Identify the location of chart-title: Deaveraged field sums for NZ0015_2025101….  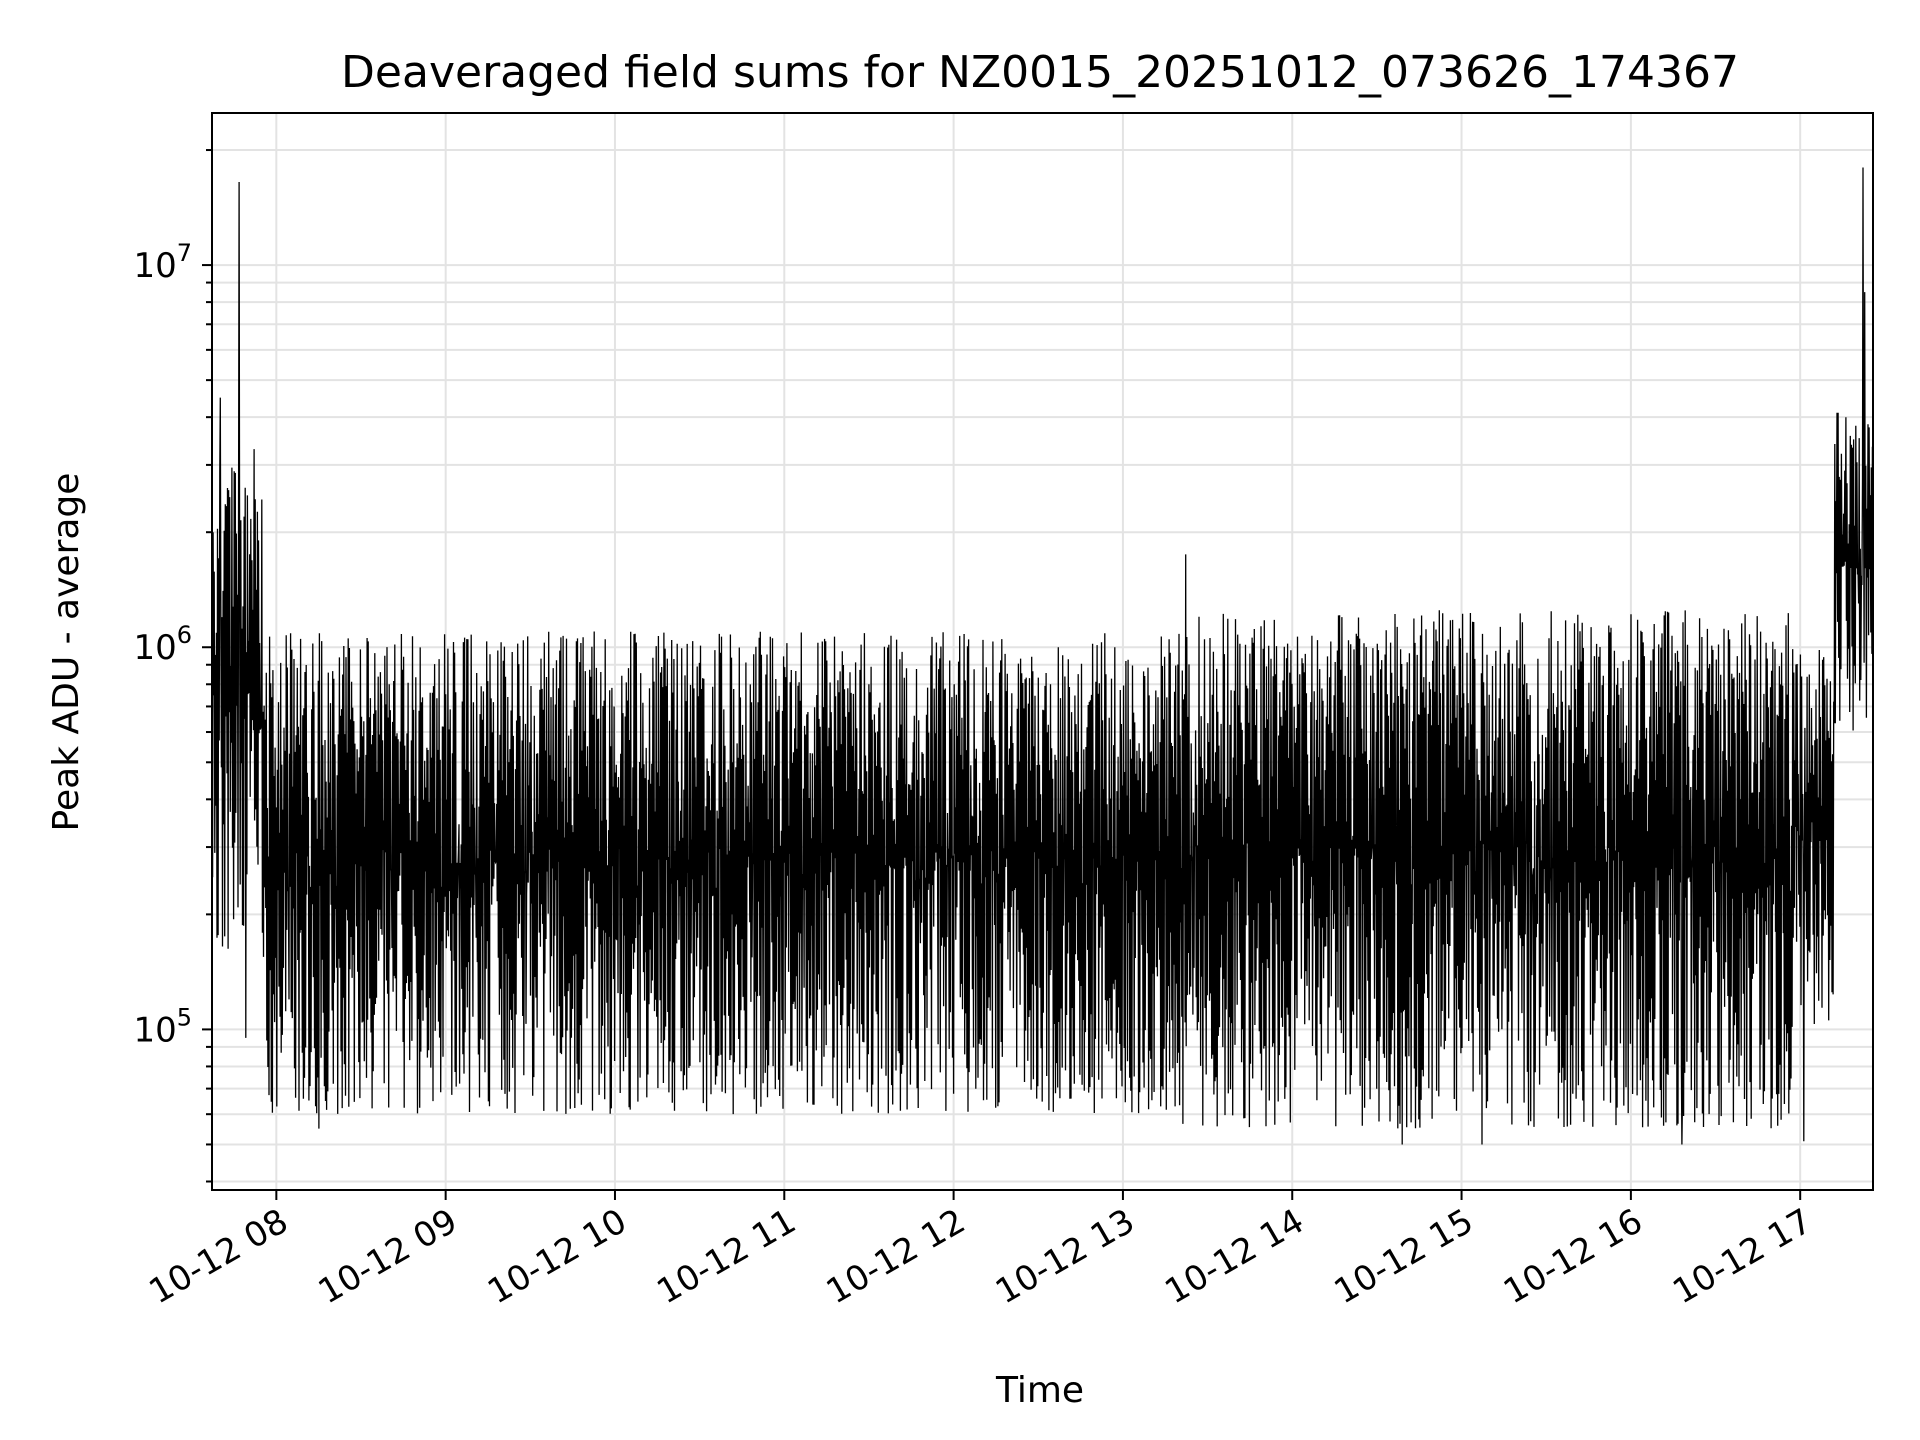
(1040, 72).